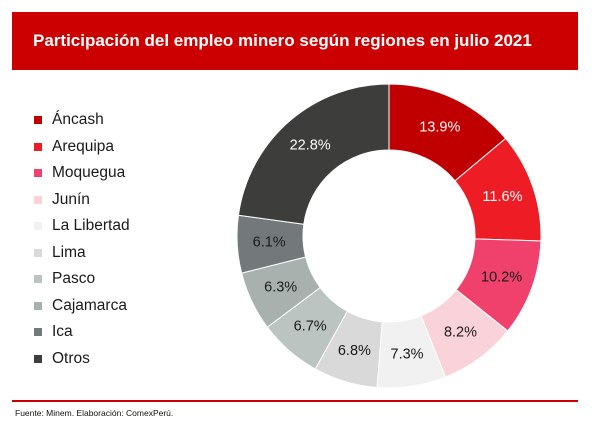 The image size is (592, 430). I want to click on slice-value-label: 13.9%, so click(439, 127).